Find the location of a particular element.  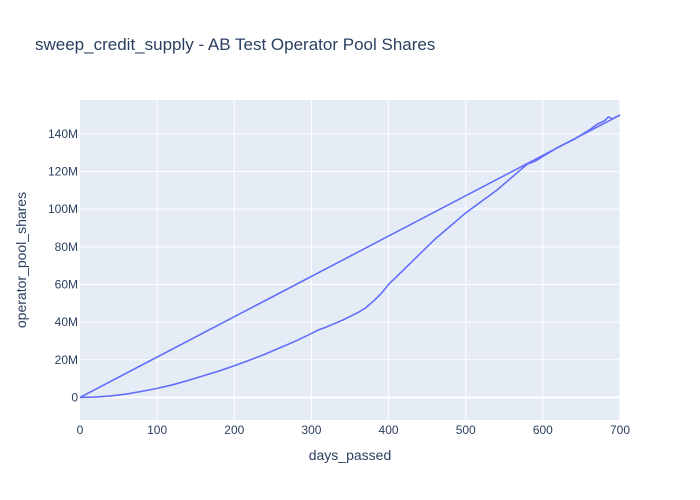

x-tick-label: 100 is located at coordinates (157, 430).